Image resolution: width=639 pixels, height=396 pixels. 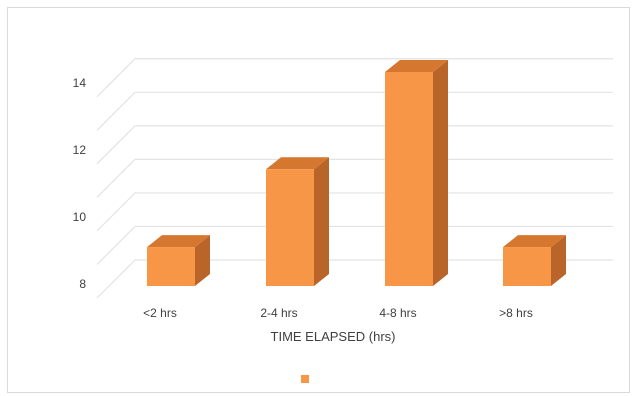 What do you see at coordinates (80, 217) in the screenshot?
I see `y-tick-label: 10` at bounding box center [80, 217].